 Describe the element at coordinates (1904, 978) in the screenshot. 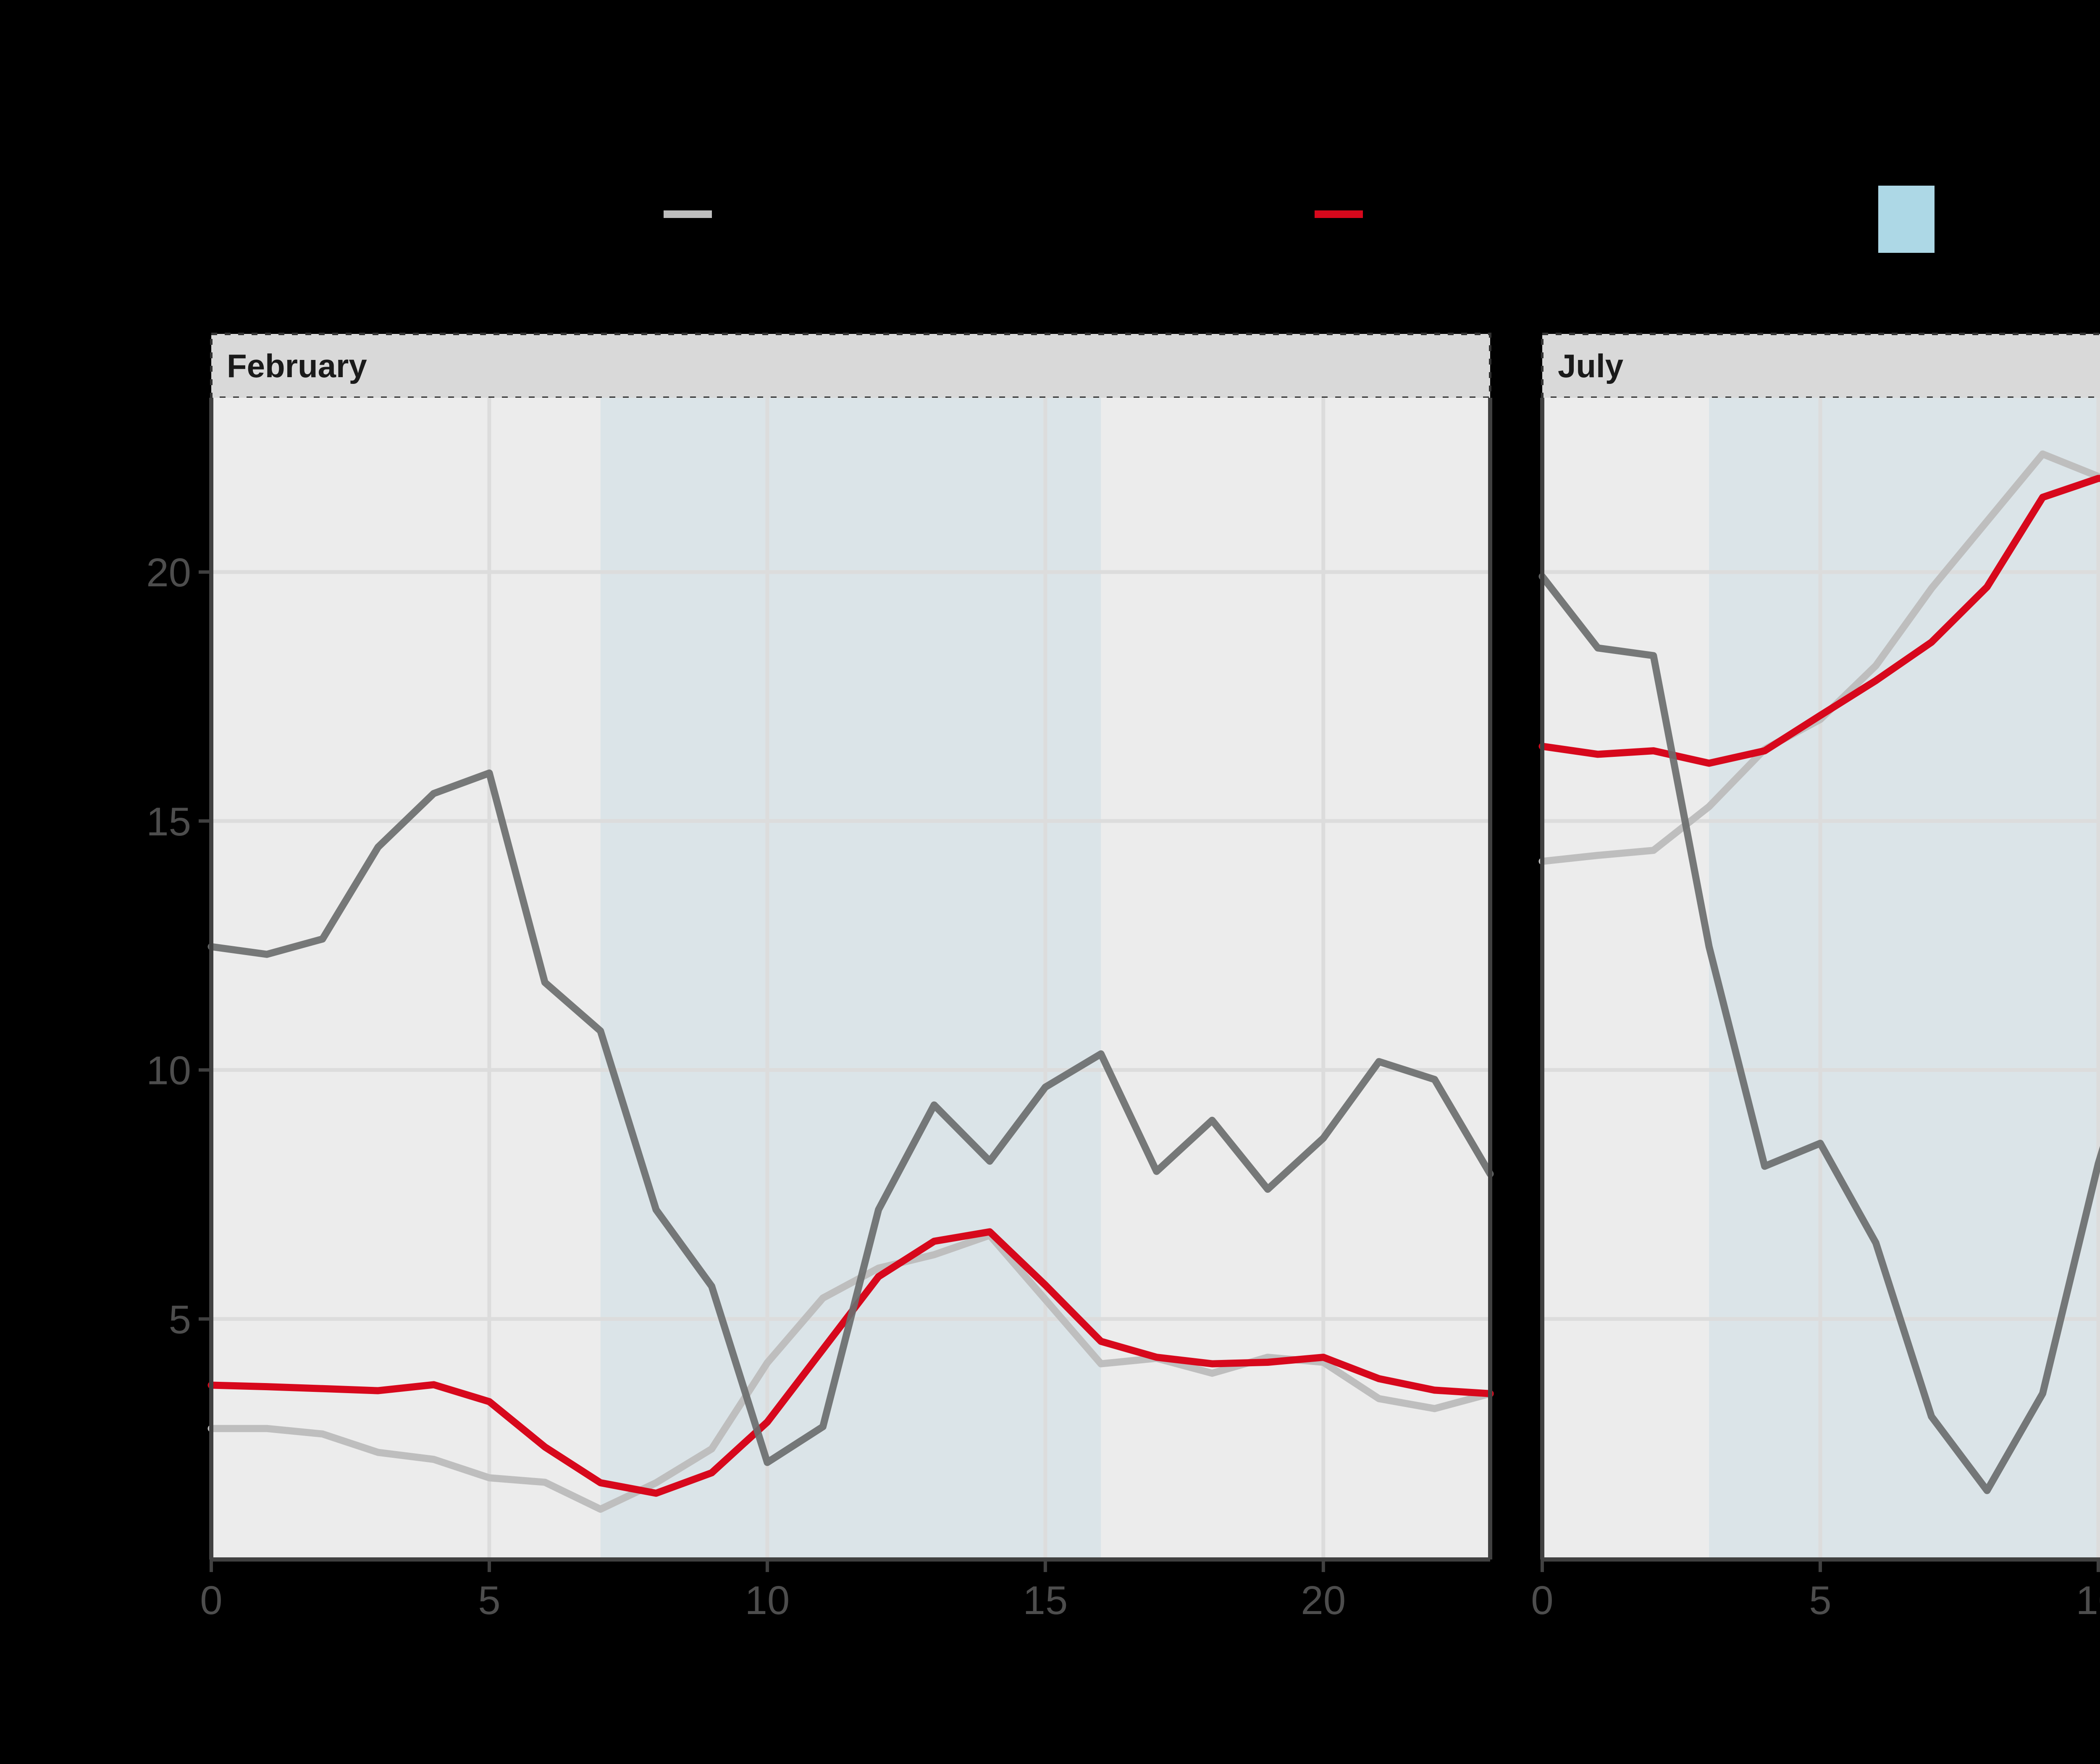

I see `shaded-region` at that location.